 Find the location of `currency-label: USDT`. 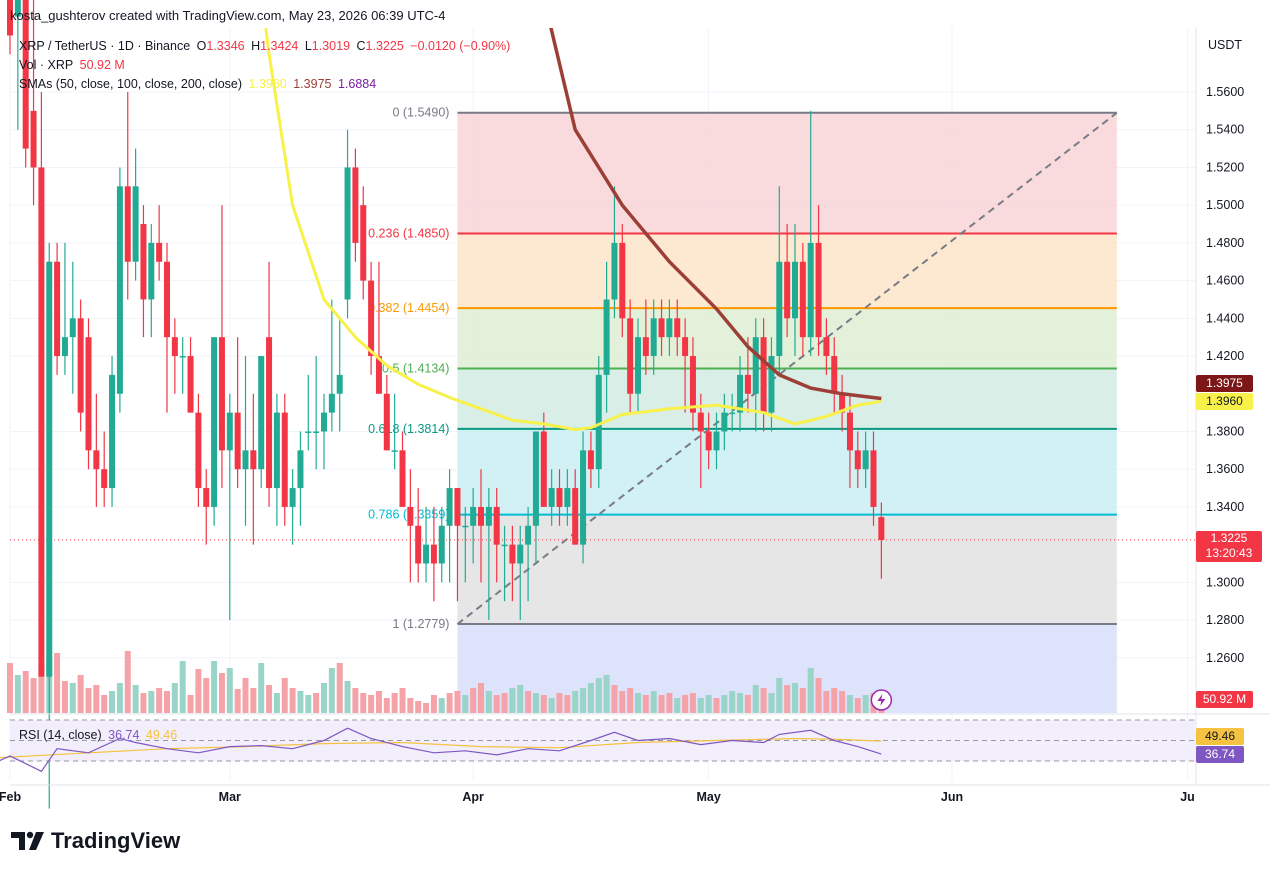

currency-label: USDT is located at coordinates (1225, 45).